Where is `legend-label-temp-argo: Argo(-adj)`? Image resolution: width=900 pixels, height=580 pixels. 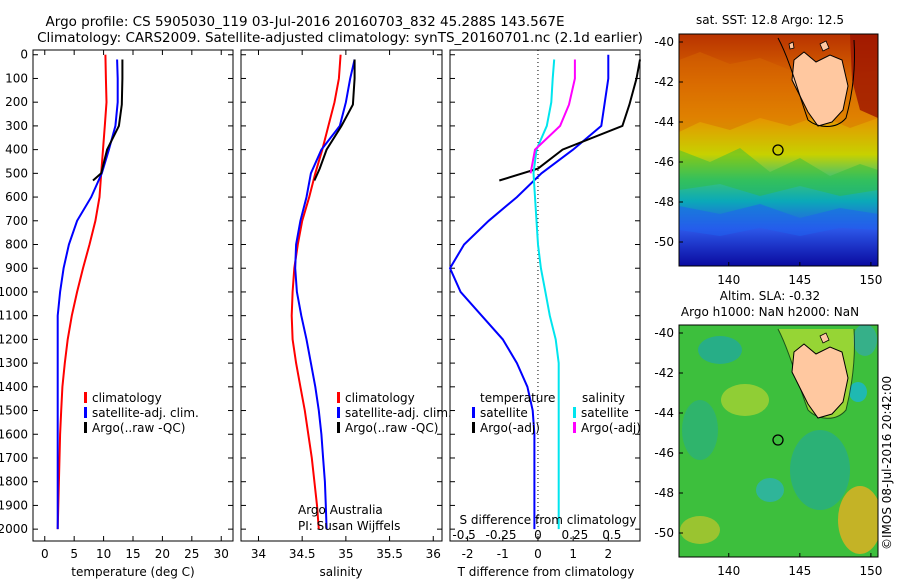 legend-label-temp-argo: Argo(-adj) is located at coordinates (510, 428).